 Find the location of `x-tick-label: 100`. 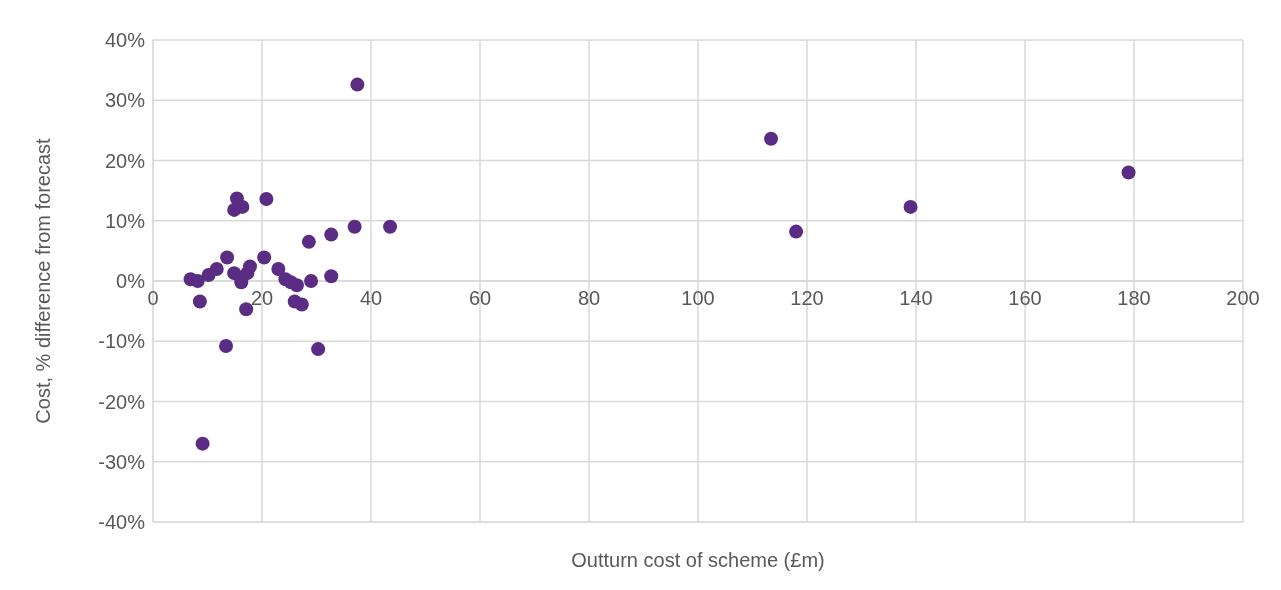

x-tick-label: 100 is located at coordinates (698, 298).